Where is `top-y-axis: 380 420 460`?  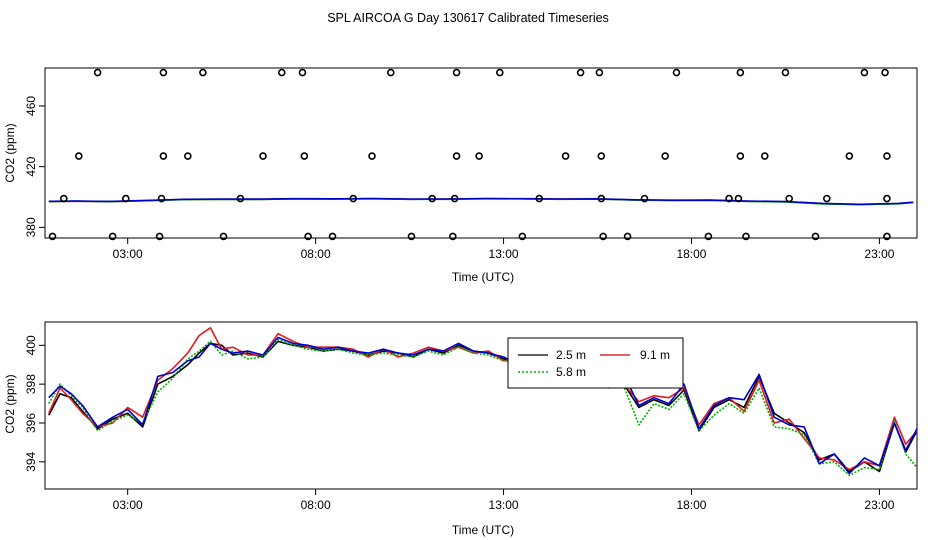 top-y-axis: 380 420 460 is located at coordinates (34, 166).